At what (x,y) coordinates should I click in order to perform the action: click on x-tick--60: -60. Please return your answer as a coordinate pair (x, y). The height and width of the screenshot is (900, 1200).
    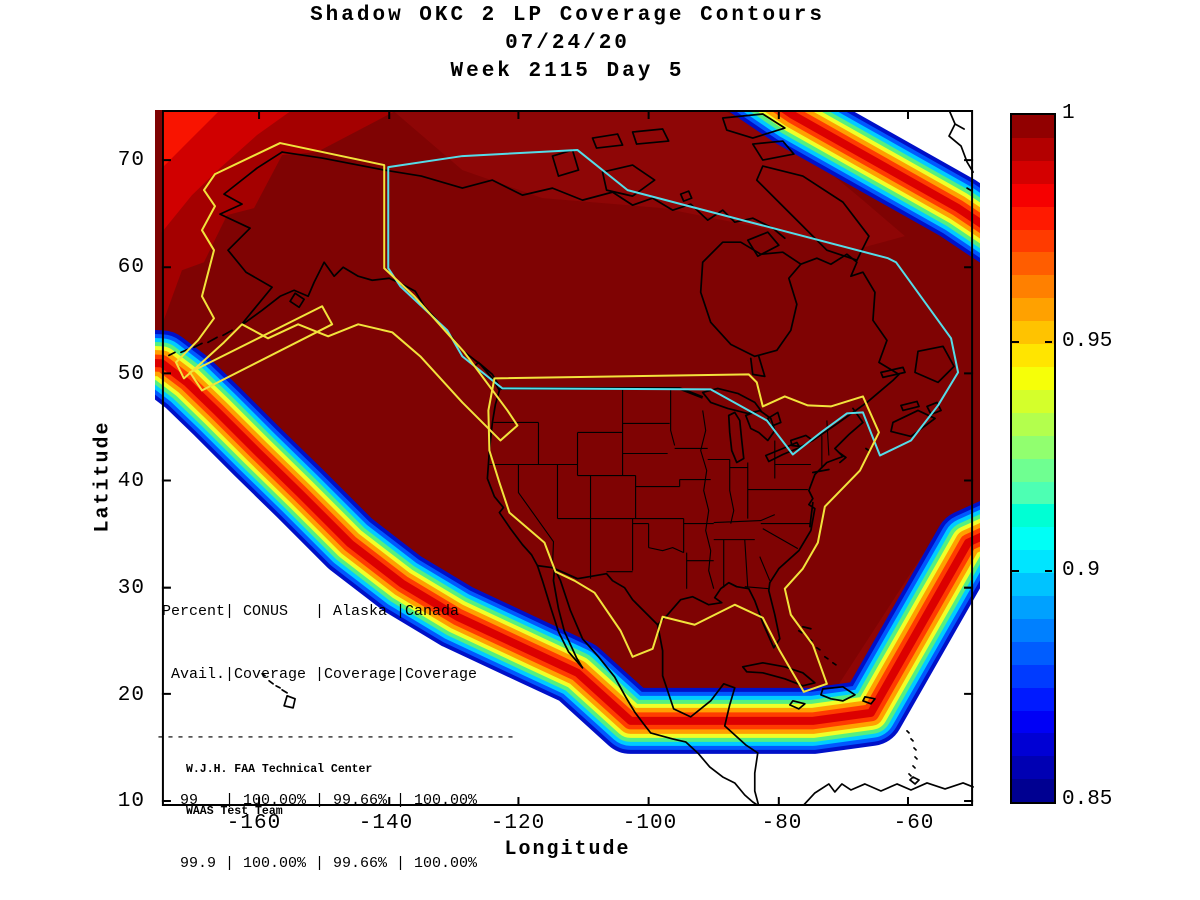
    Looking at the image, I should click on (914, 823).